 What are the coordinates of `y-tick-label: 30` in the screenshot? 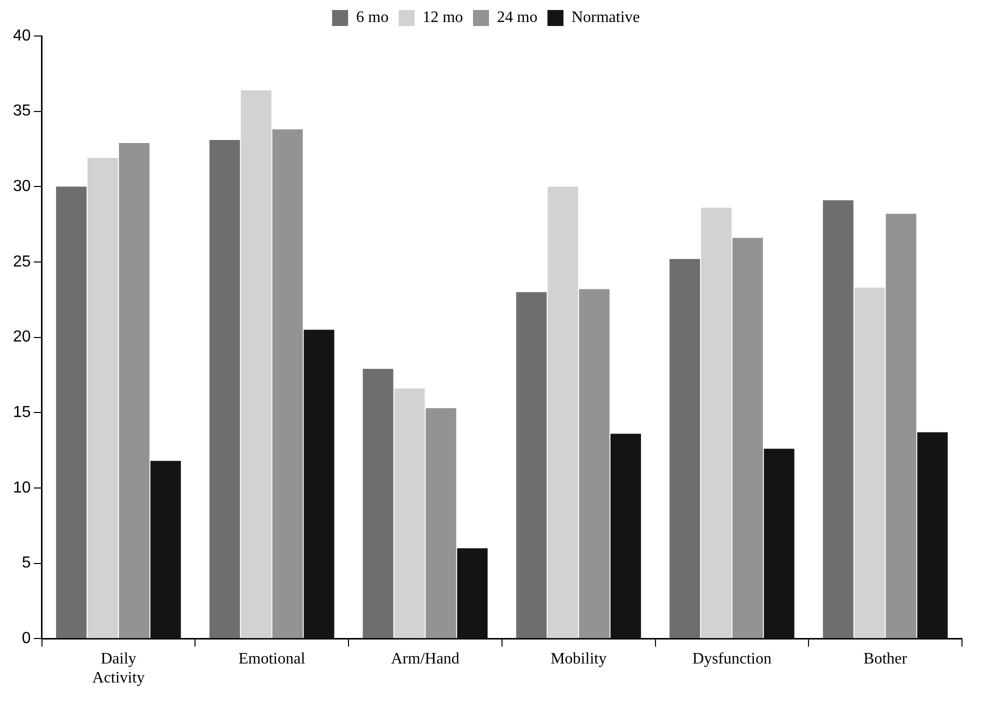 It's located at (22, 187).